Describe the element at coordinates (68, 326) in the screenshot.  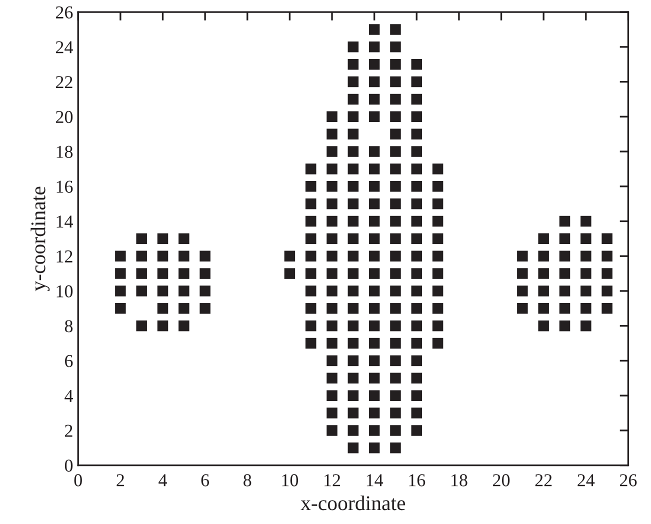
I see `y-tick-label: 8` at that location.